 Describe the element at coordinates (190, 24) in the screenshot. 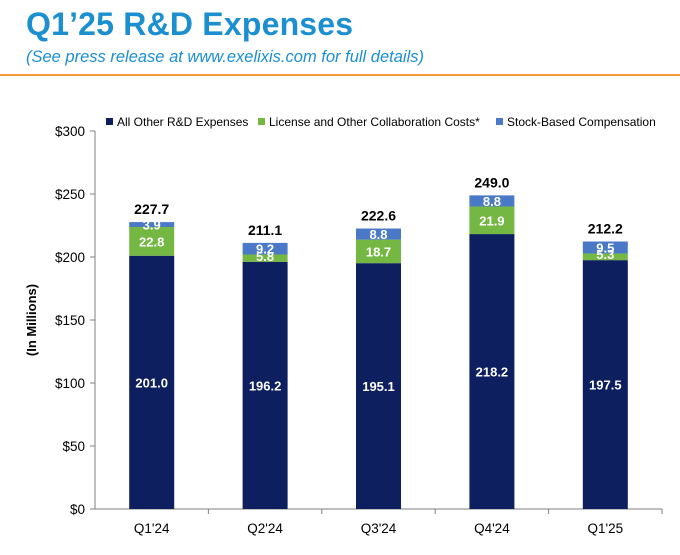

I see `page-title: Q1’25 R&D Expenses` at that location.